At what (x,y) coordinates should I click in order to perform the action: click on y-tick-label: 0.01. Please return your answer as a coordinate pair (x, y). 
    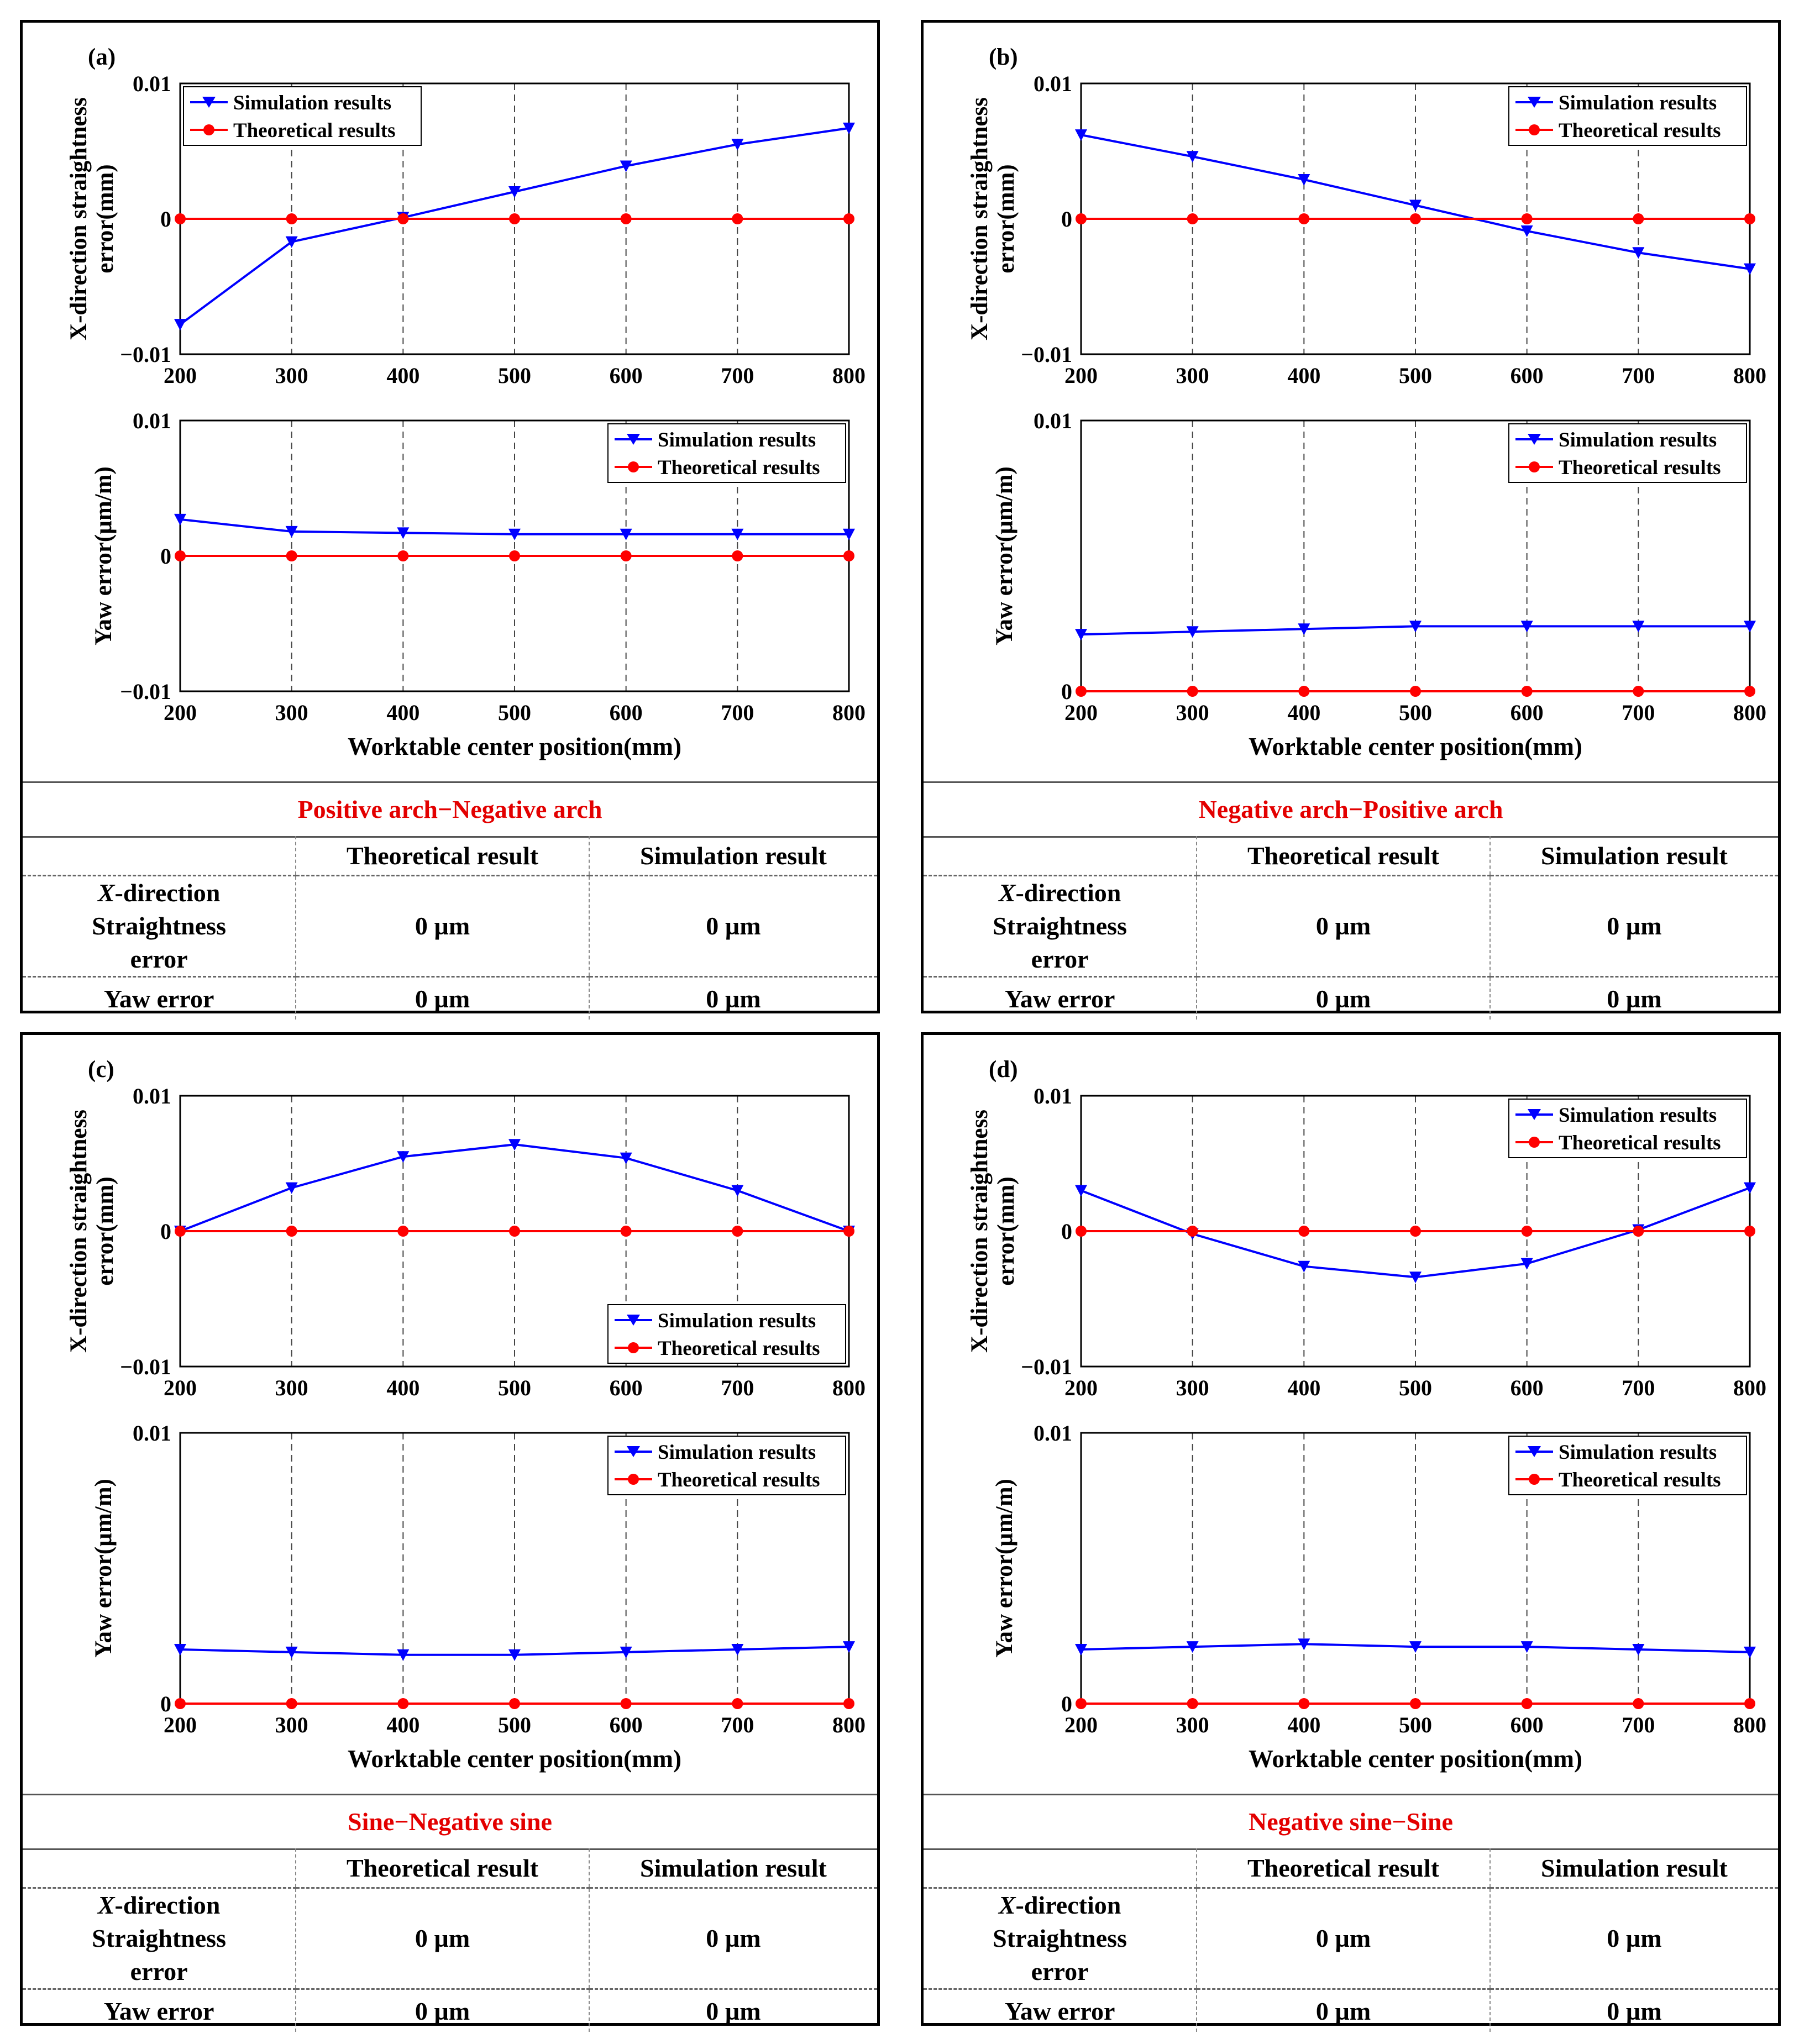
    Looking at the image, I should click on (1053, 1096).